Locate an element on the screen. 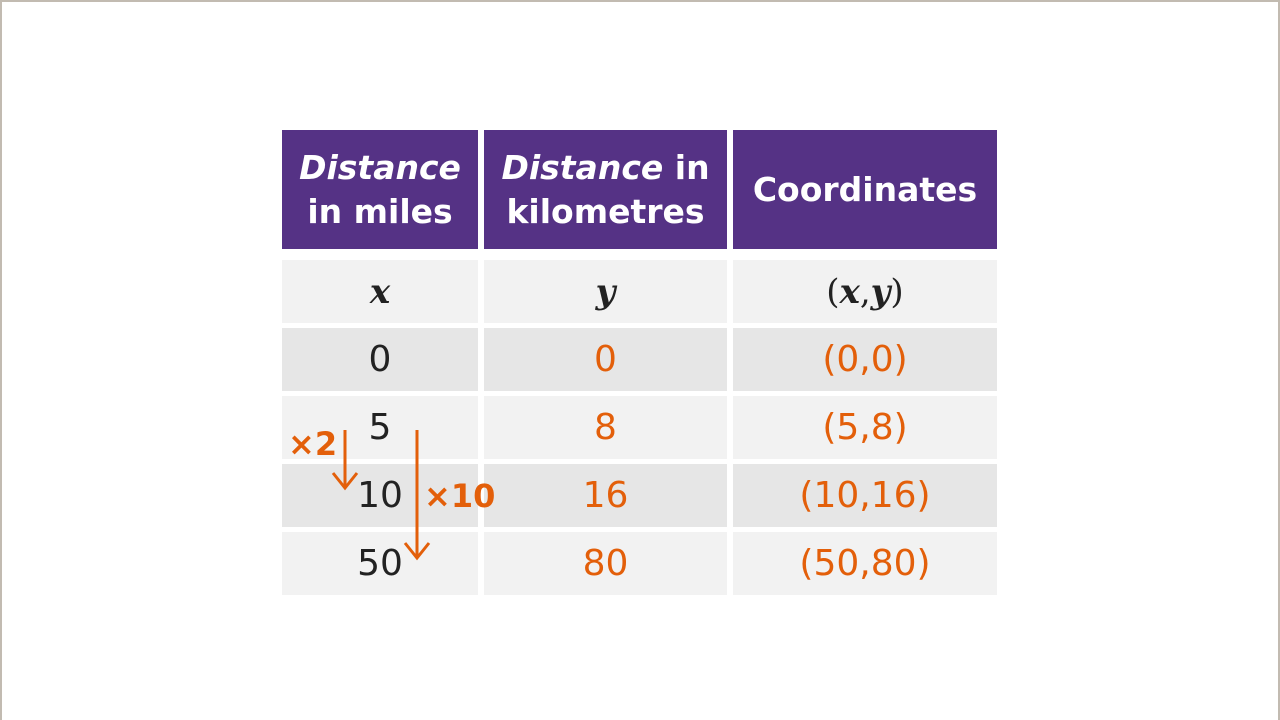 This screenshot has height=720, width=1280. cell-value: (10,16) is located at coordinates (865, 495).